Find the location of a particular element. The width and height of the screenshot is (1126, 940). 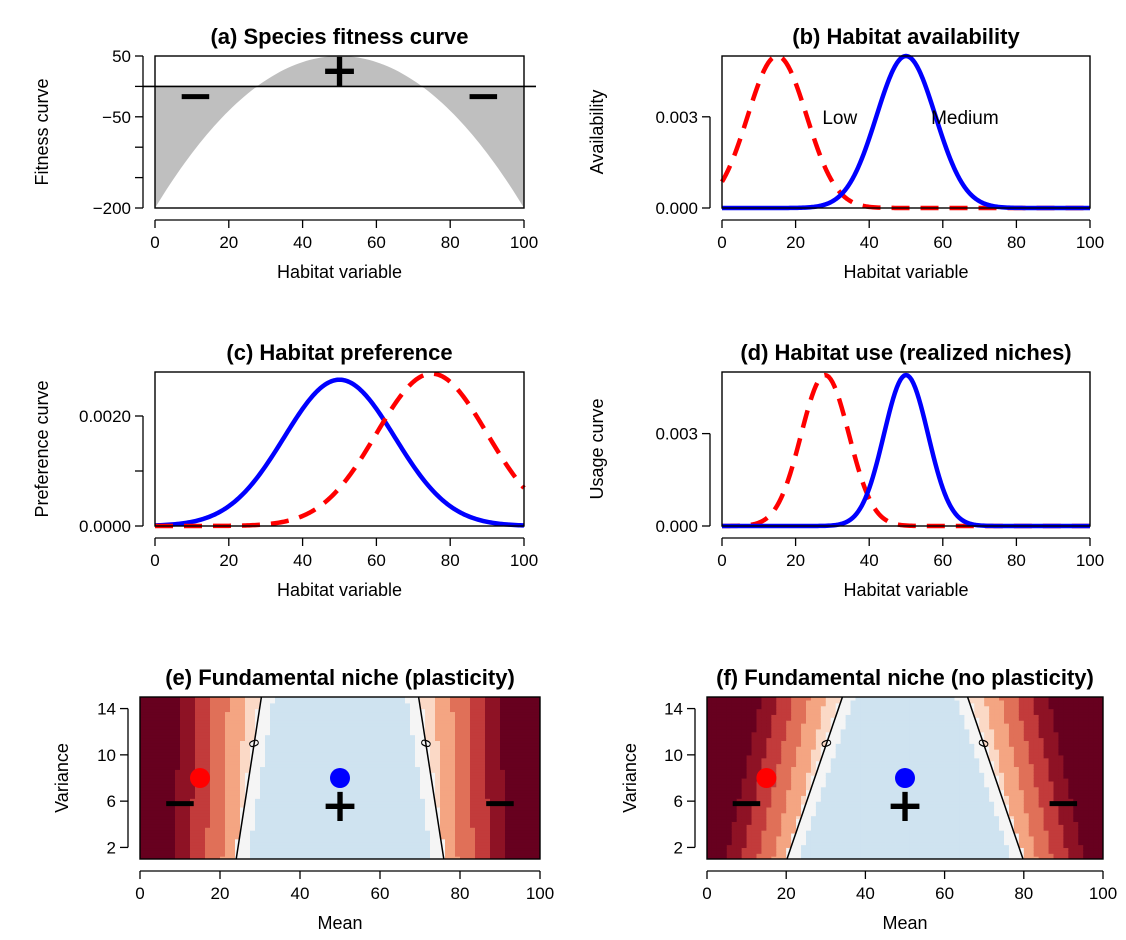

y-tick-label: 0.0020 is located at coordinates (105, 416).